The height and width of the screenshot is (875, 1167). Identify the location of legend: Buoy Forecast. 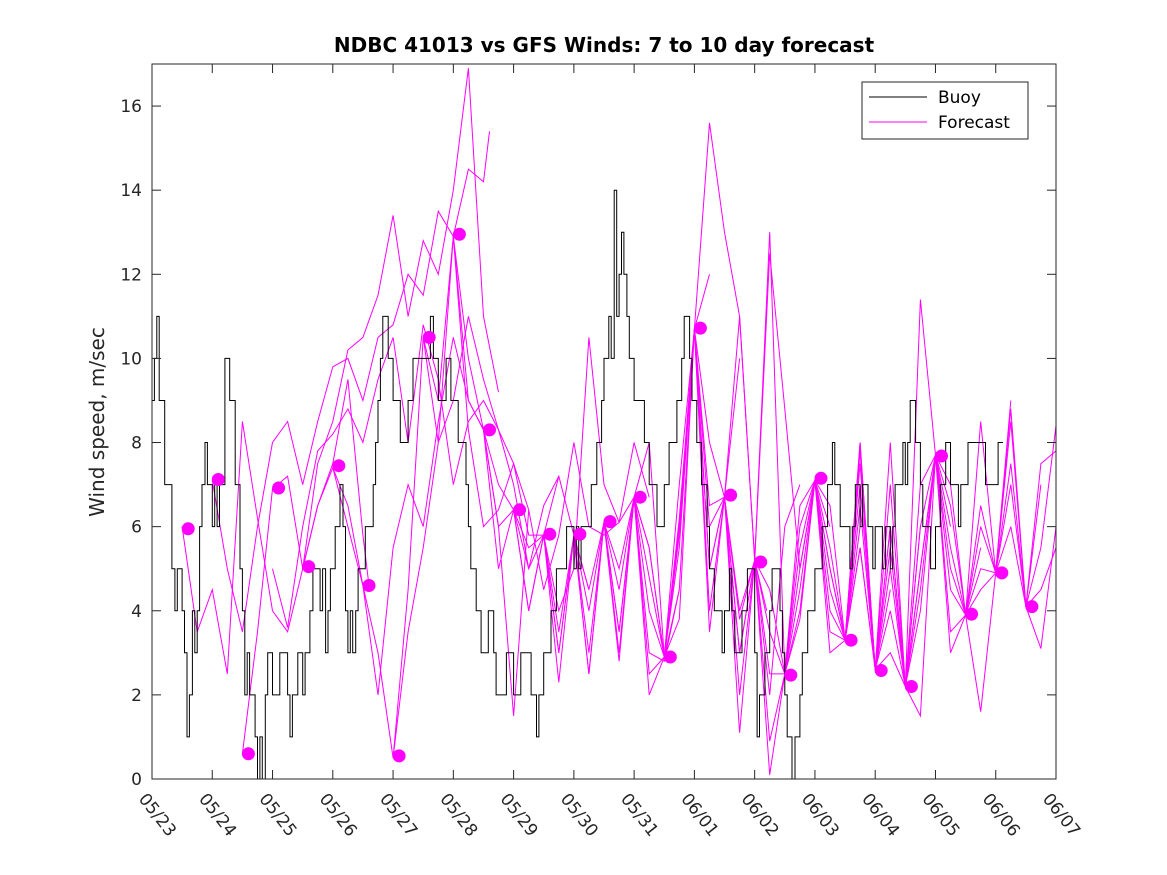
(945, 110).